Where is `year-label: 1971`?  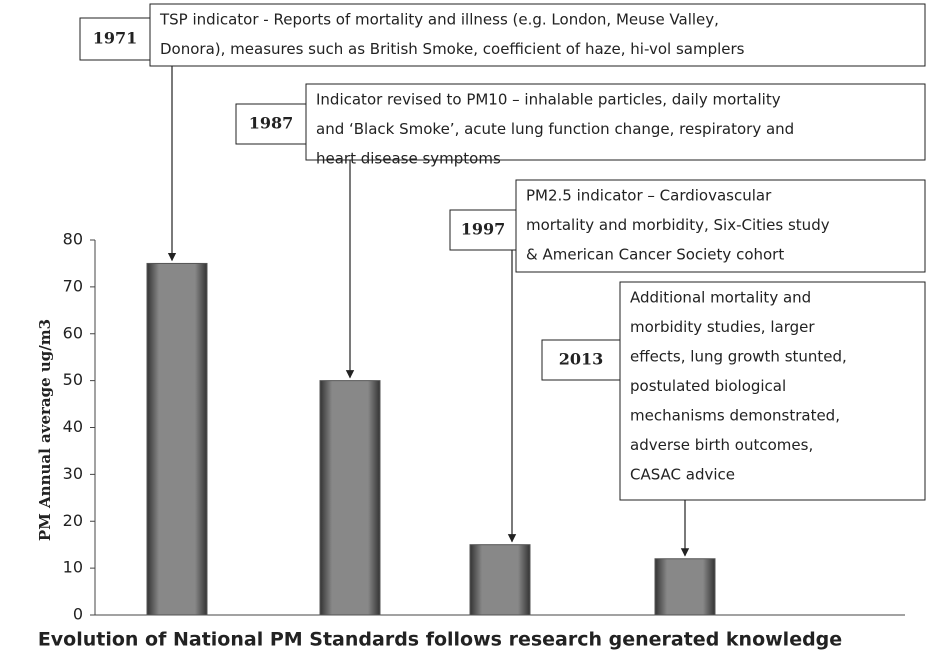 year-label: 1971 is located at coordinates (115, 38).